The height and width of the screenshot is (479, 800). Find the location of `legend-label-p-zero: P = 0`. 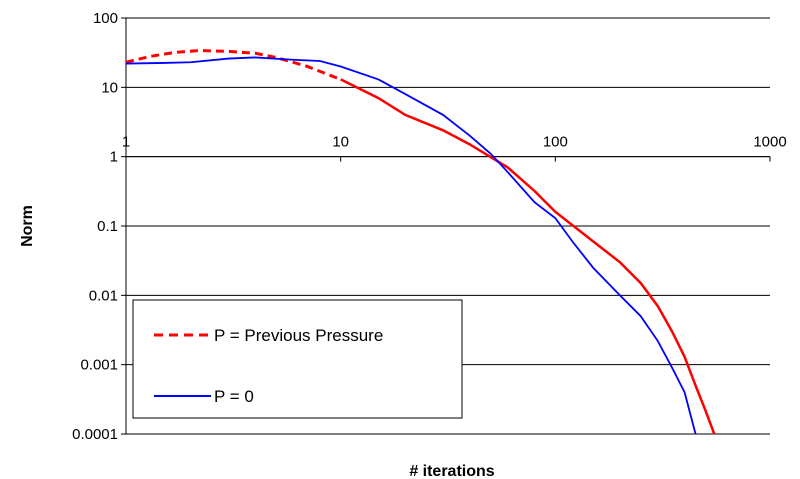

legend-label-p-zero: P = 0 is located at coordinates (234, 396).